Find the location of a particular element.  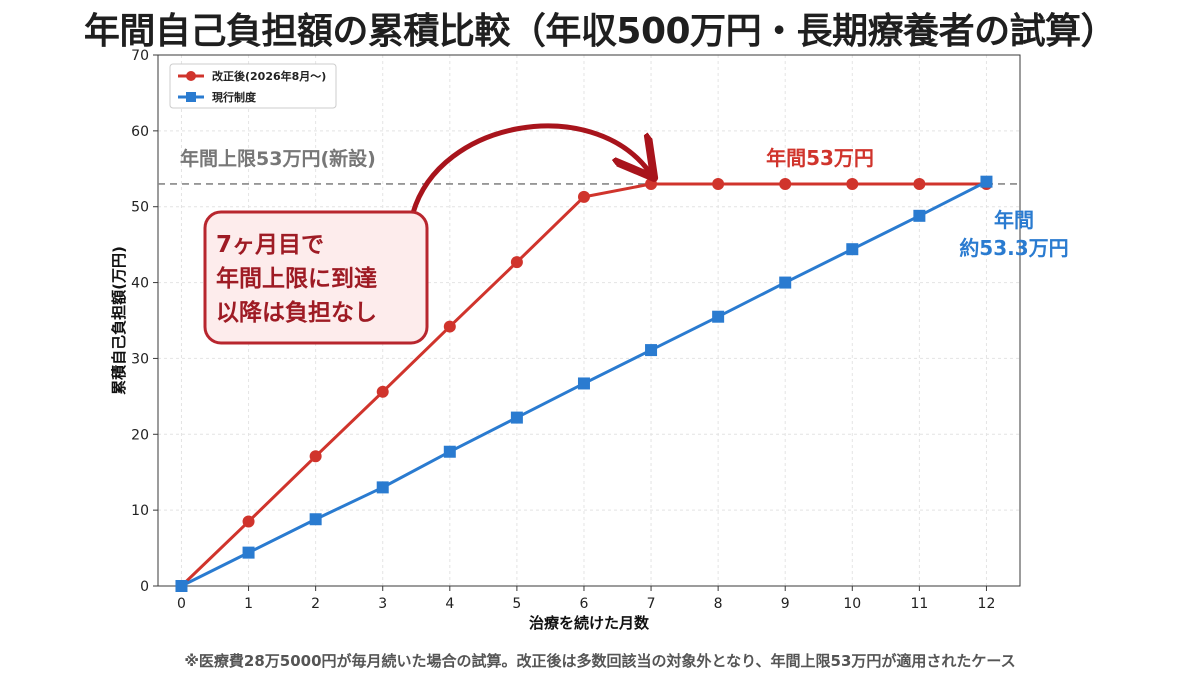

legend-label: 改正後(2026年8月〜) is located at coordinates (269, 76).